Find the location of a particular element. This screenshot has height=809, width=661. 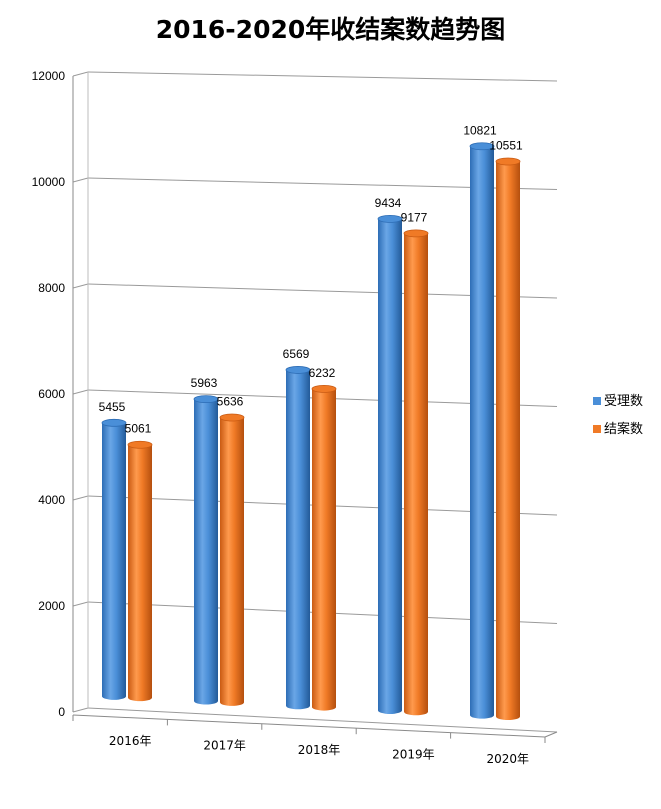

y-tick-label: 4000 is located at coordinates (51, 500).